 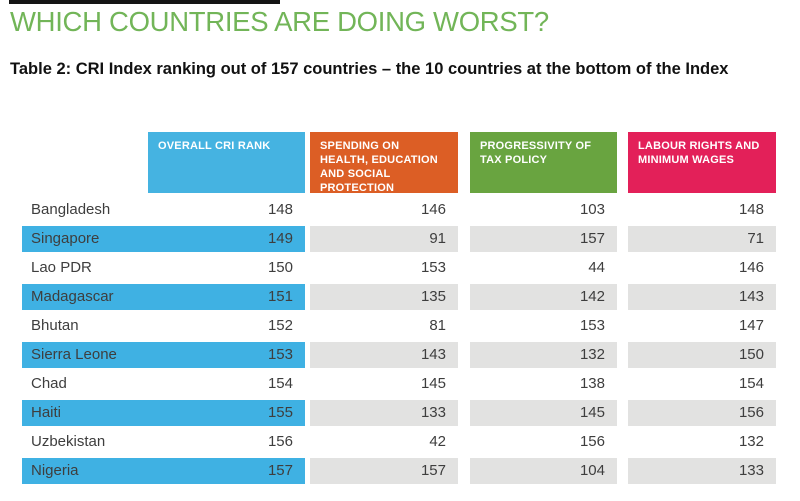 What do you see at coordinates (543, 413) in the screenshot?
I see `tax-policy-rank-value: 145` at bounding box center [543, 413].